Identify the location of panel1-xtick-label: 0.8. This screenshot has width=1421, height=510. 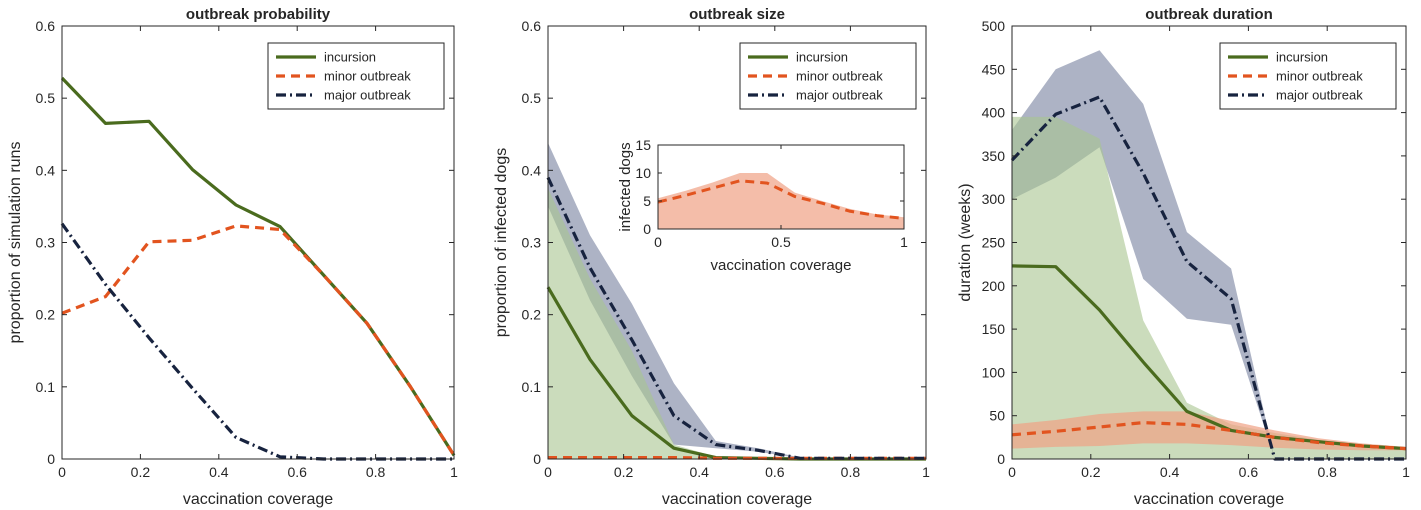
(376, 472).